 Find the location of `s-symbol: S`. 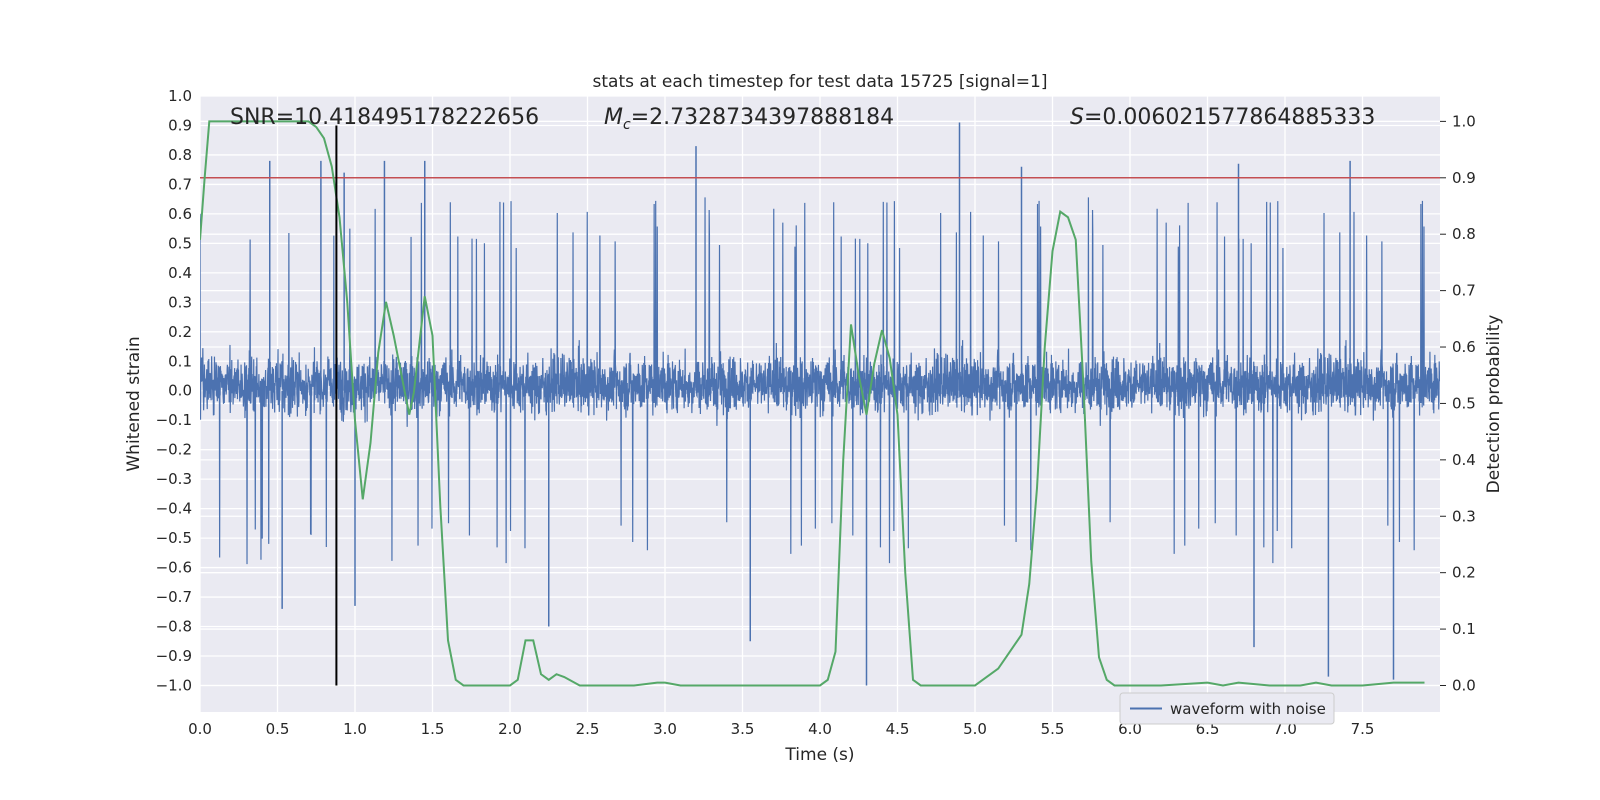

s-symbol: S is located at coordinates (1077, 117).